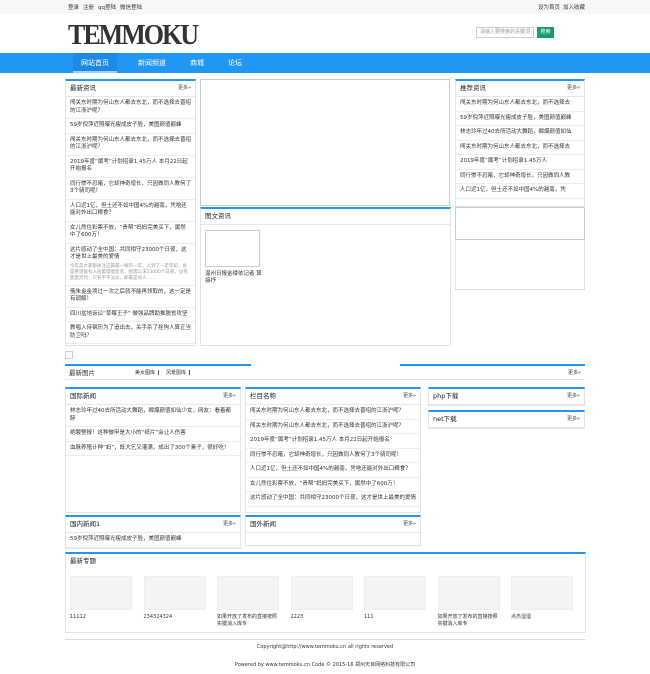 This screenshot has width=650, height=674. I want to click on pics-tab: 风景图库, so click(176, 373).